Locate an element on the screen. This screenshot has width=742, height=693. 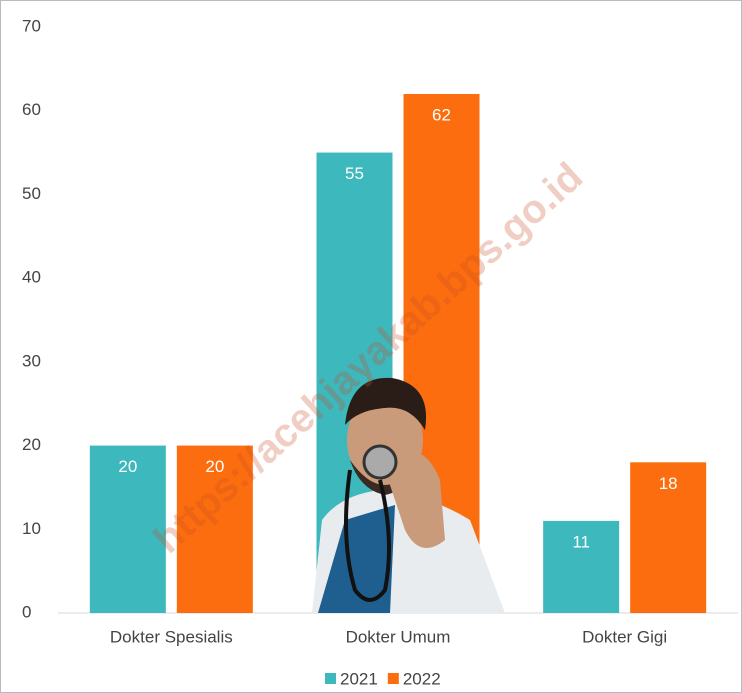
legend-label: 2022 is located at coordinates (422, 678).